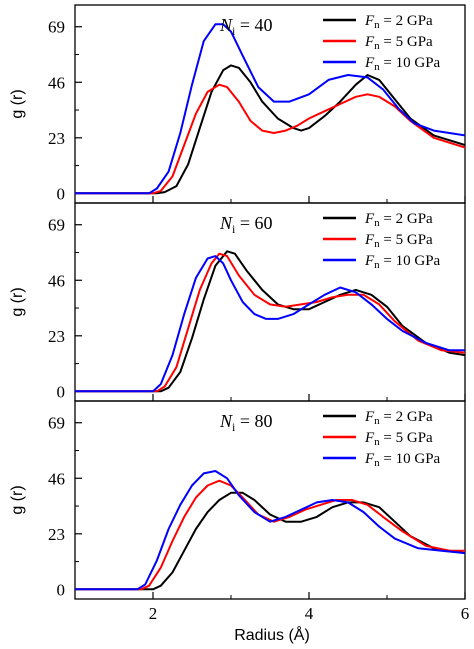 This screenshot has width=474, height=649. I want to click on x-tick-label: 2, so click(153, 613).